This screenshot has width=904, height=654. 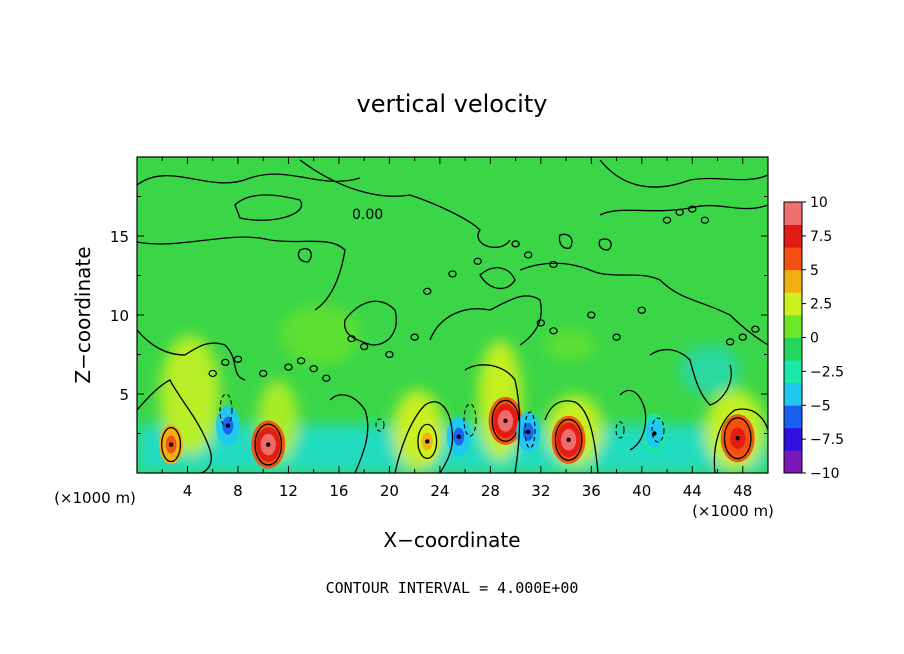 What do you see at coordinates (814, 271) in the screenshot?
I see `colorbar-label: 5` at bounding box center [814, 271].